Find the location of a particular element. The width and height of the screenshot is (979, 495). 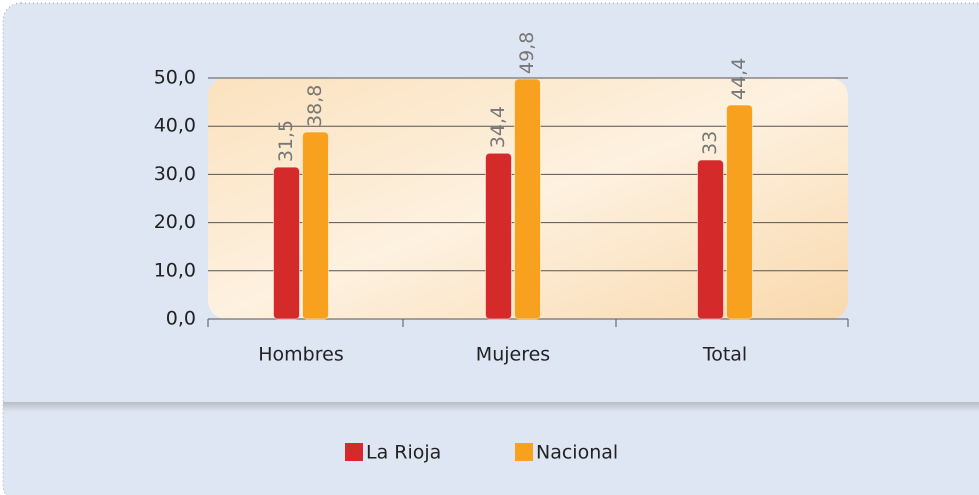

legend-label: La Rioja is located at coordinates (403, 453).